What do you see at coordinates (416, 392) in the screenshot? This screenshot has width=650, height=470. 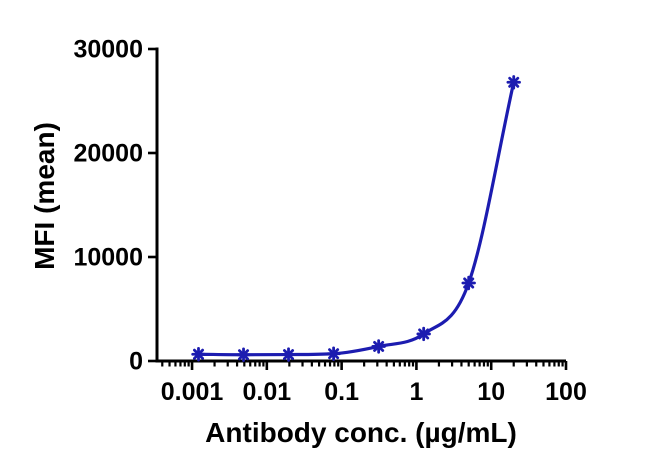 I see `x-tick-label: 1` at bounding box center [416, 392].